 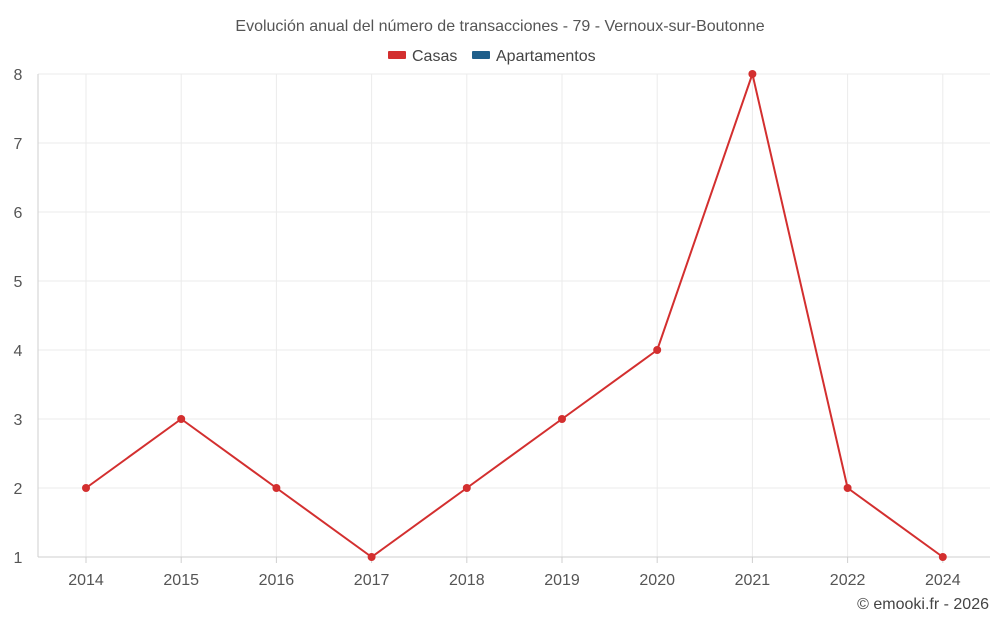 What do you see at coordinates (18, 558) in the screenshot?
I see `y-tick-label: 1` at bounding box center [18, 558].